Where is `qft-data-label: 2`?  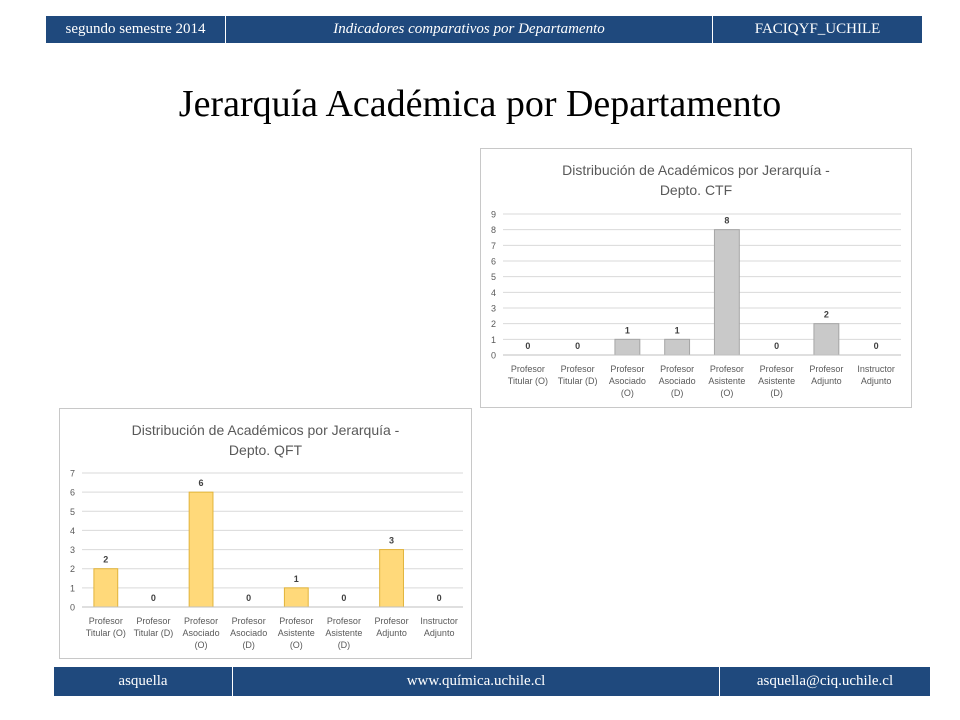 qft-data-label: 2 is located at coordinates (105, 560).